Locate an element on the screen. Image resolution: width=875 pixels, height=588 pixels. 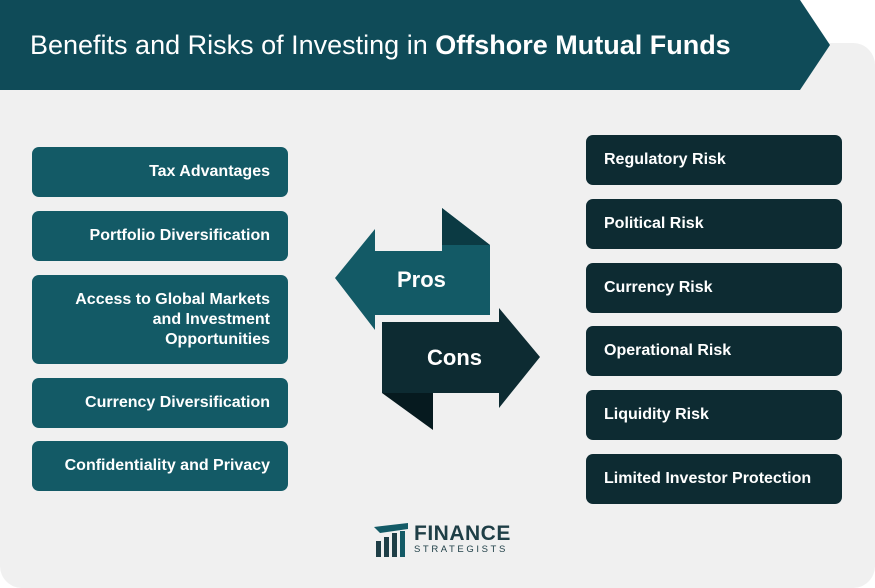
header-banner-shape is located at coordinates (415, 45).